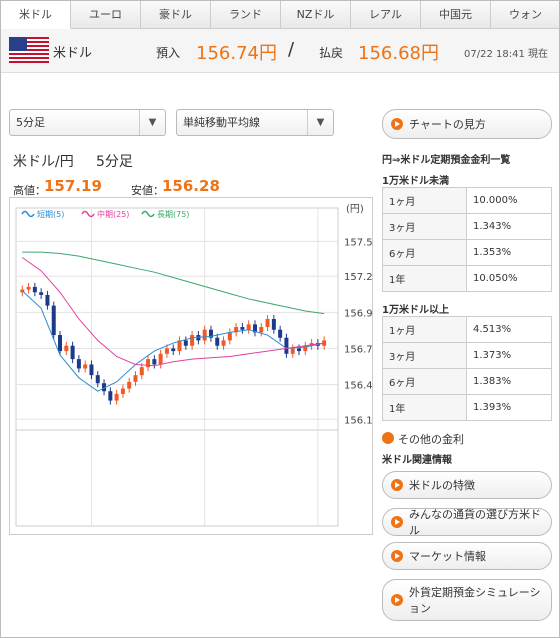  Describe the element at coordinates (509, 200) in the screenshot. I see `rate-value: 10.000%` at that location.